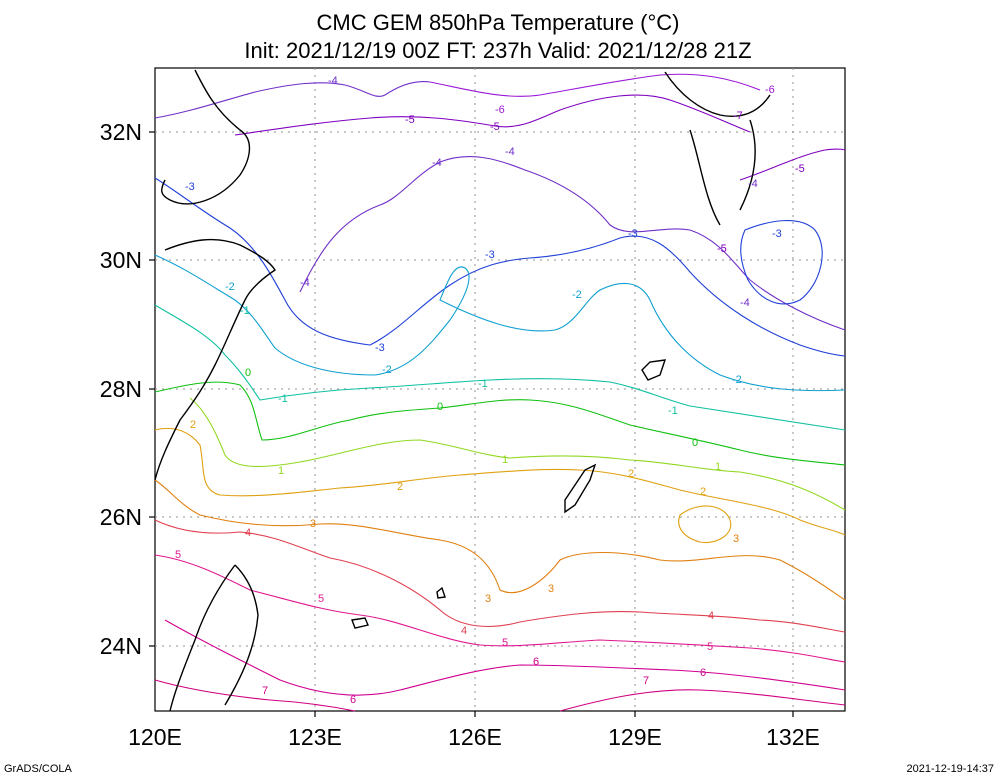 This screenshot has height=779, width=1000. Describe the element at coordinates (121, 646) in the screenshot. I see `y-tick-label: 24N` at that location.